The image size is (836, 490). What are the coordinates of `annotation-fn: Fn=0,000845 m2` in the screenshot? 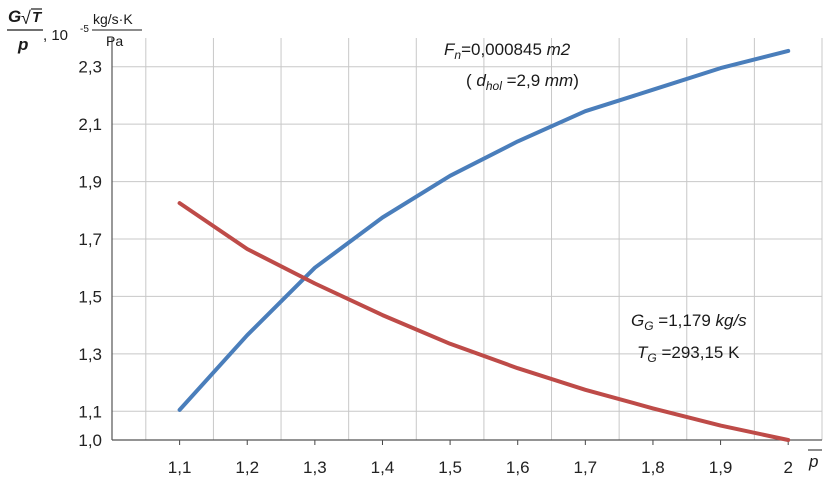 It's located at (507, 51).